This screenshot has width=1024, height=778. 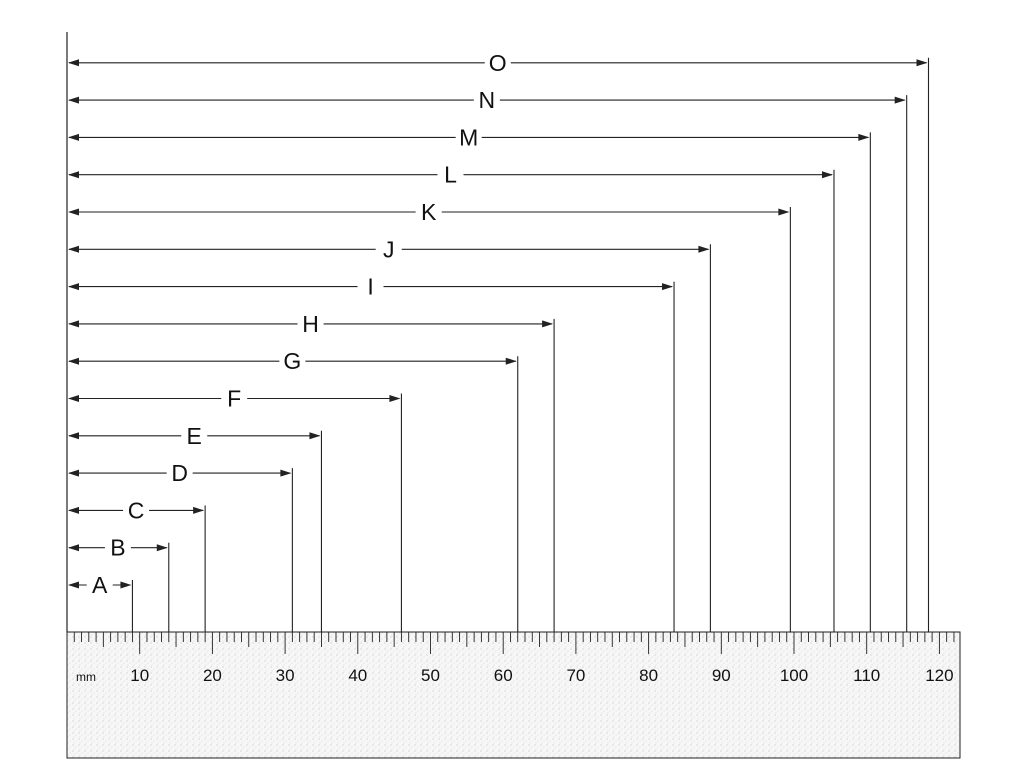 I want to click on ruler-number: 100, so click(x=794, y=675).